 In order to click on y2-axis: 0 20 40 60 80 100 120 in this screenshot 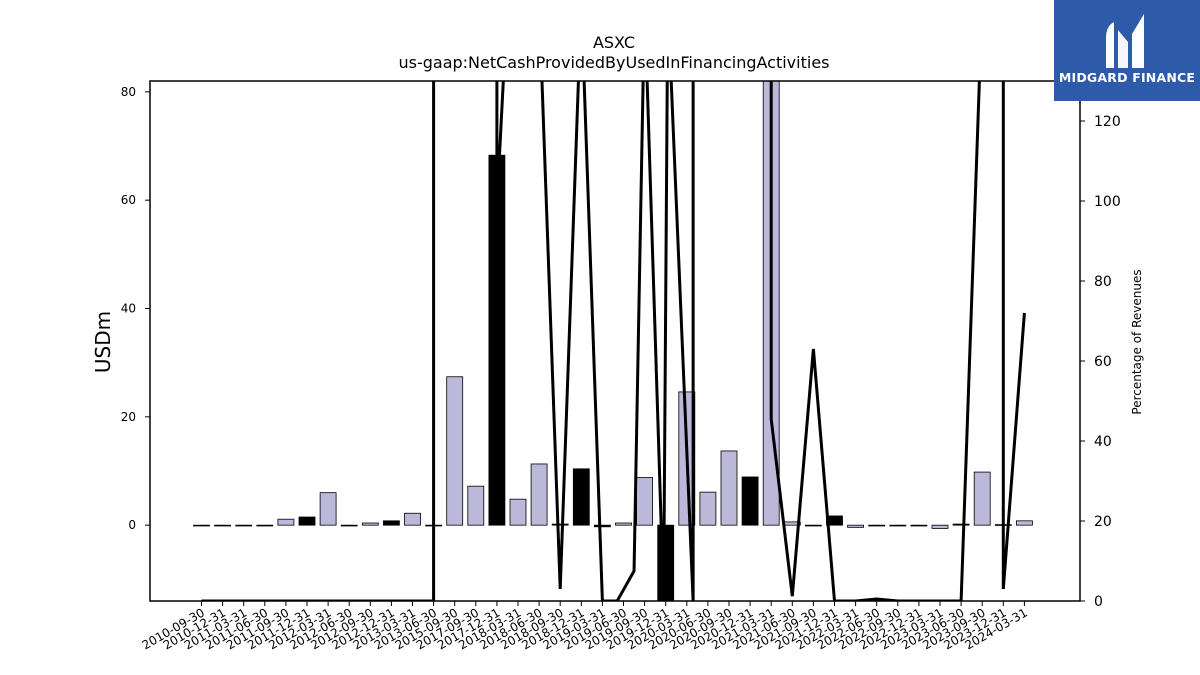, I will do `click(1100, 362)`.